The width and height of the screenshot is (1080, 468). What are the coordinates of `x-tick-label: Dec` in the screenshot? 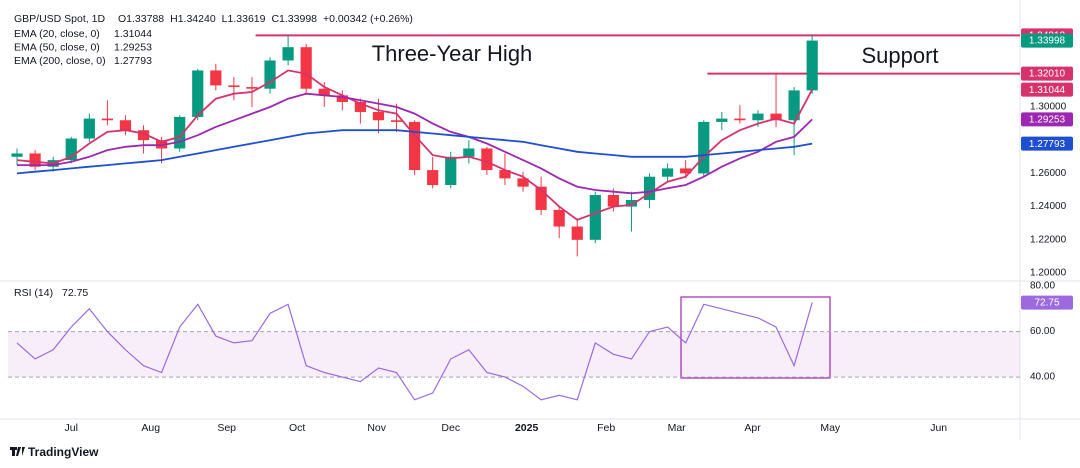 It's located at (450, 428).